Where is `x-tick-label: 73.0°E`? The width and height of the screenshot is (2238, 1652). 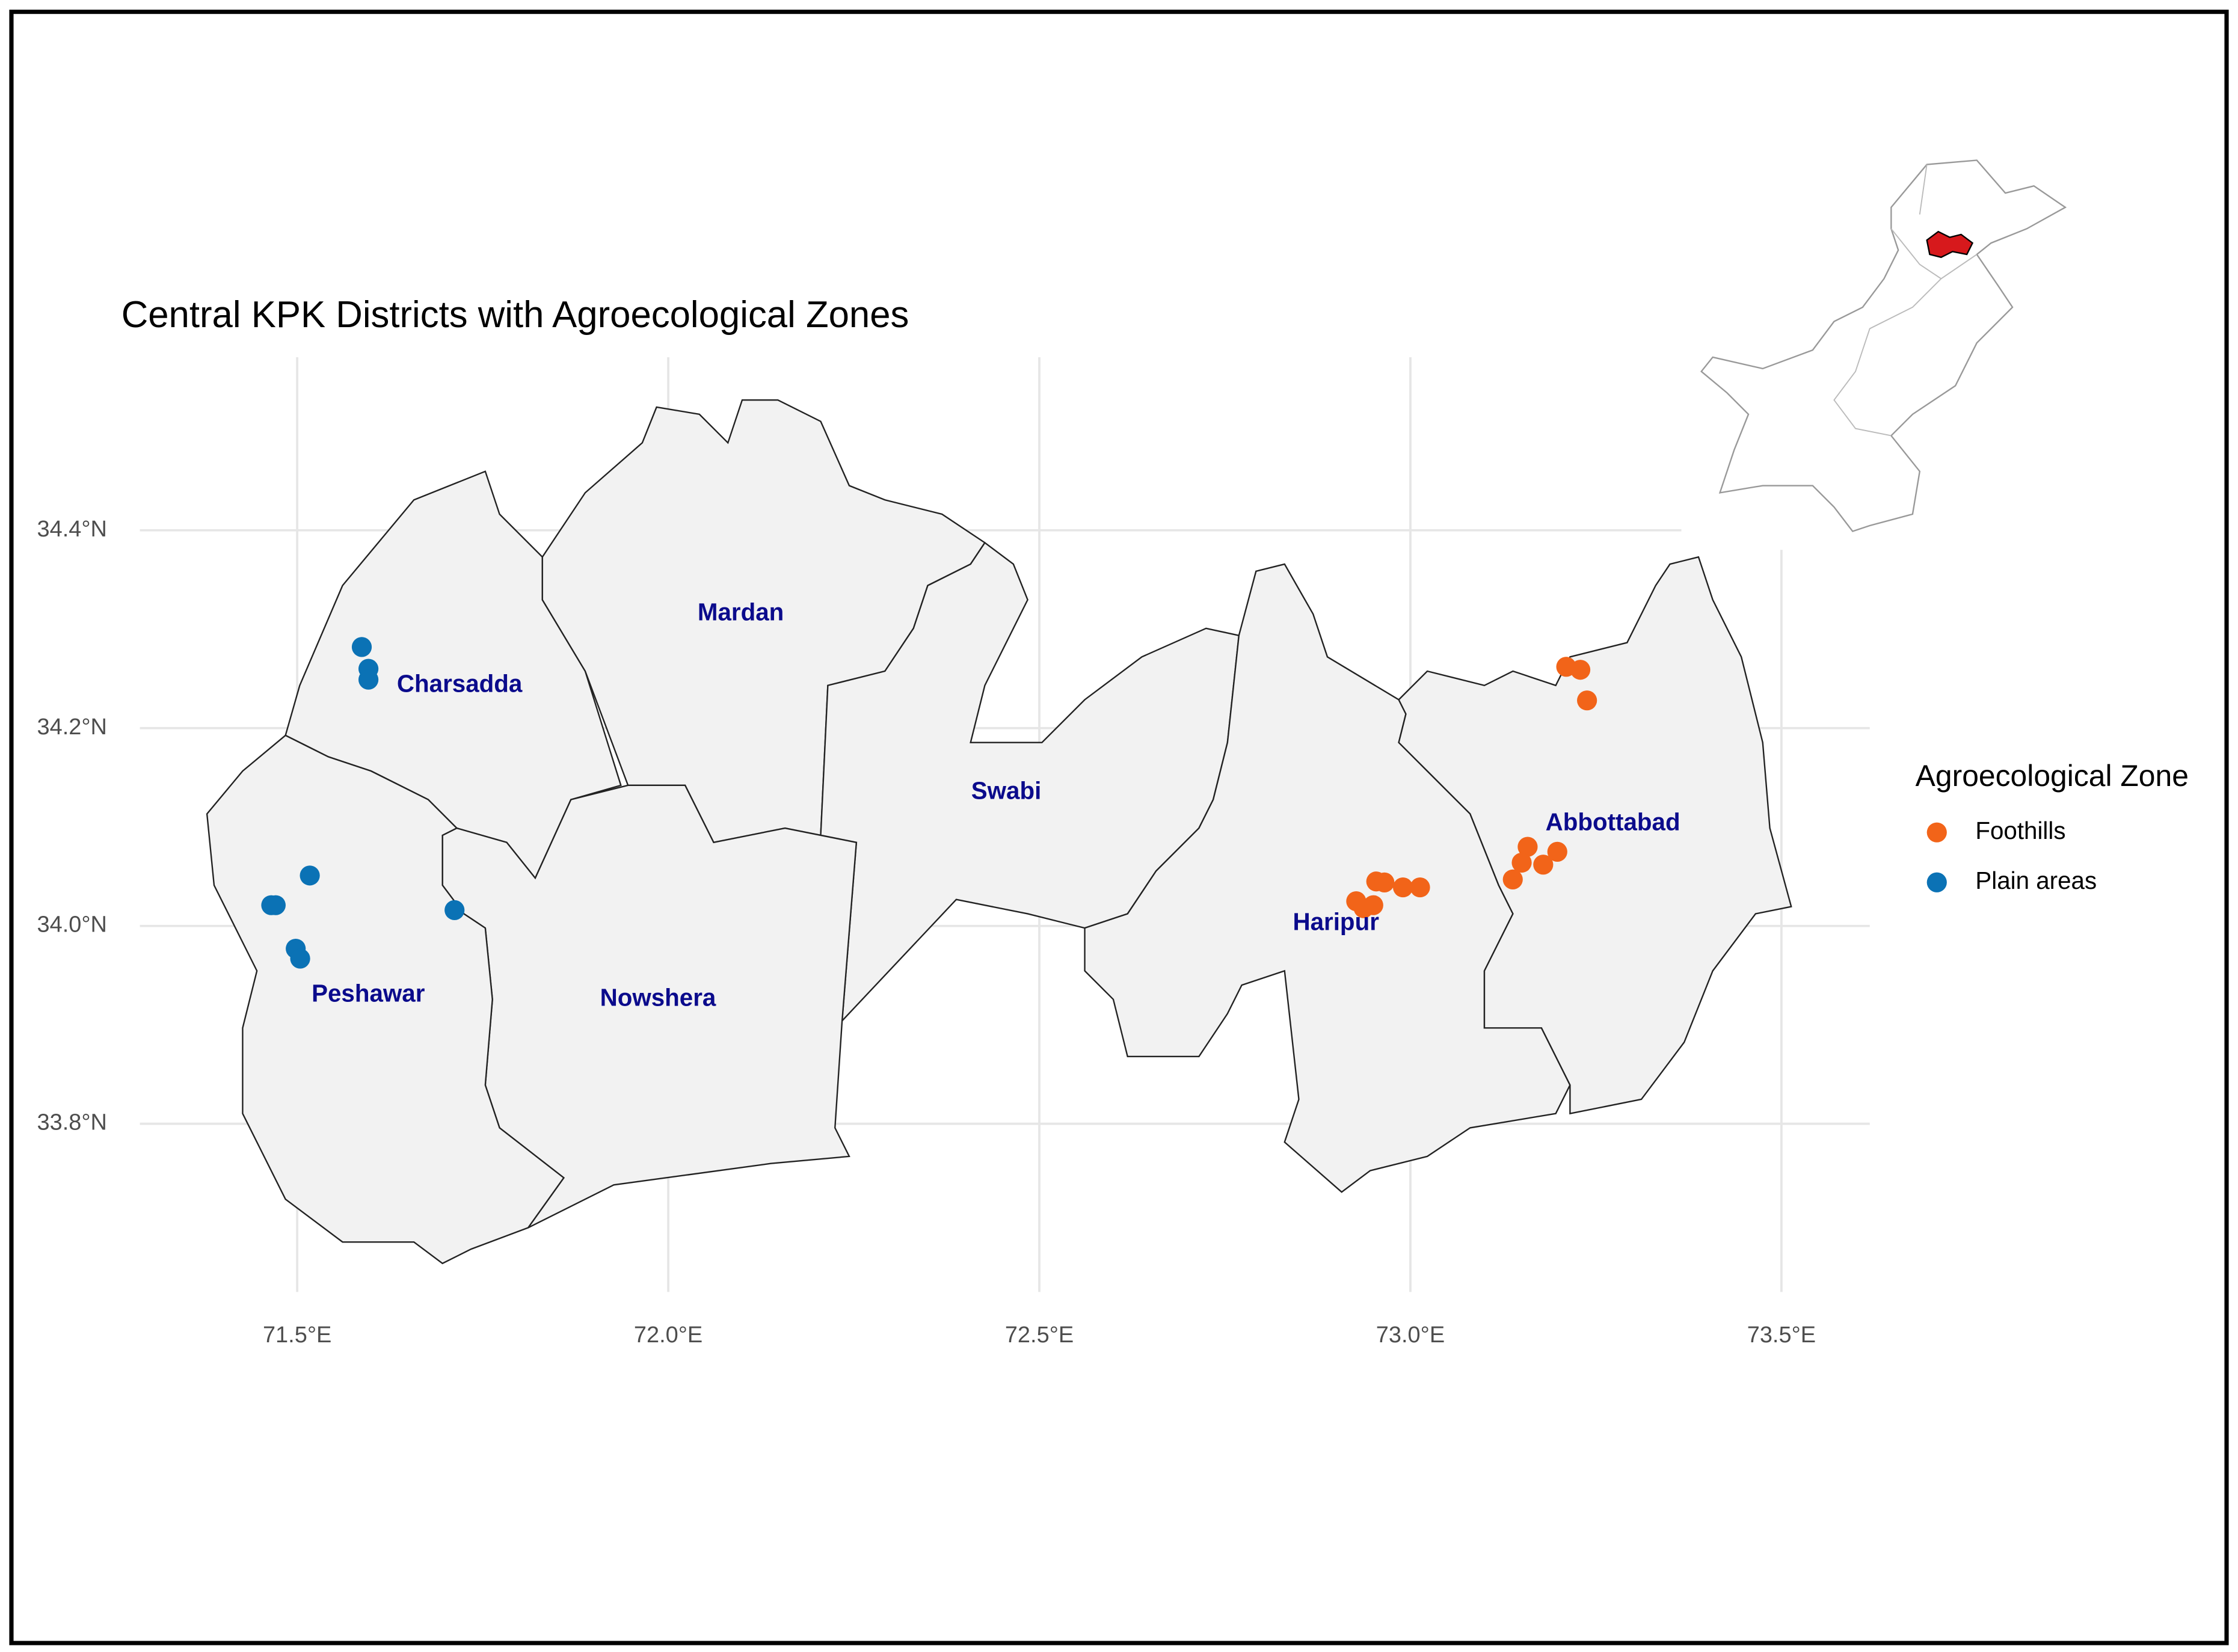 x-tick-label: 73.0°E is located at coordinates (1410, 1335).